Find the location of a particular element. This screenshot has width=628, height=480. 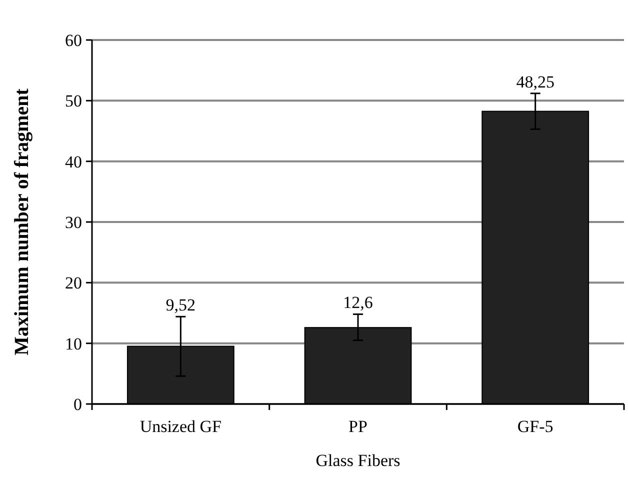

y-tick-label: 50 is located at coordinates (73, 101).